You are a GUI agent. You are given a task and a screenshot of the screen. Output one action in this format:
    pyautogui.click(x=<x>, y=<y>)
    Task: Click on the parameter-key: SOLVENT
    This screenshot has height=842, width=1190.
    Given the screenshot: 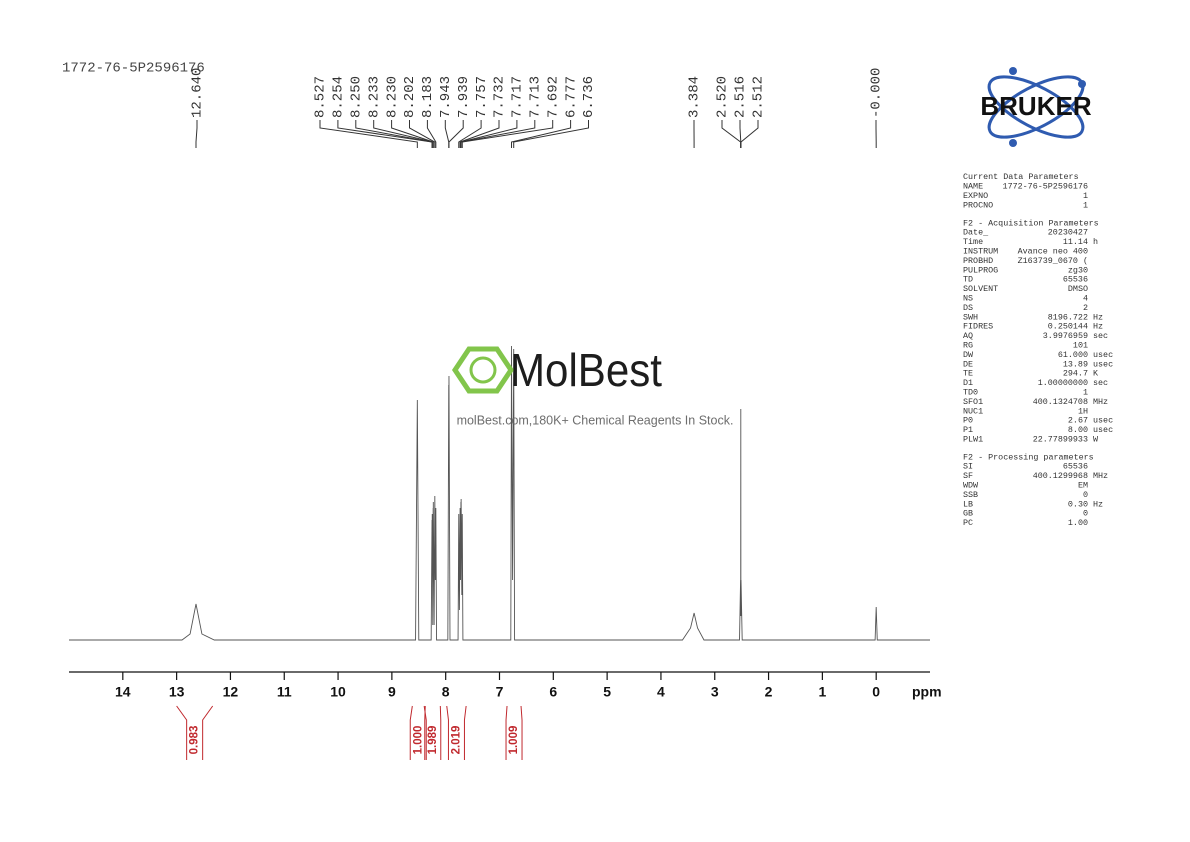 What is the action you would take?
    pyautogui.click(x=980, y=289)
    